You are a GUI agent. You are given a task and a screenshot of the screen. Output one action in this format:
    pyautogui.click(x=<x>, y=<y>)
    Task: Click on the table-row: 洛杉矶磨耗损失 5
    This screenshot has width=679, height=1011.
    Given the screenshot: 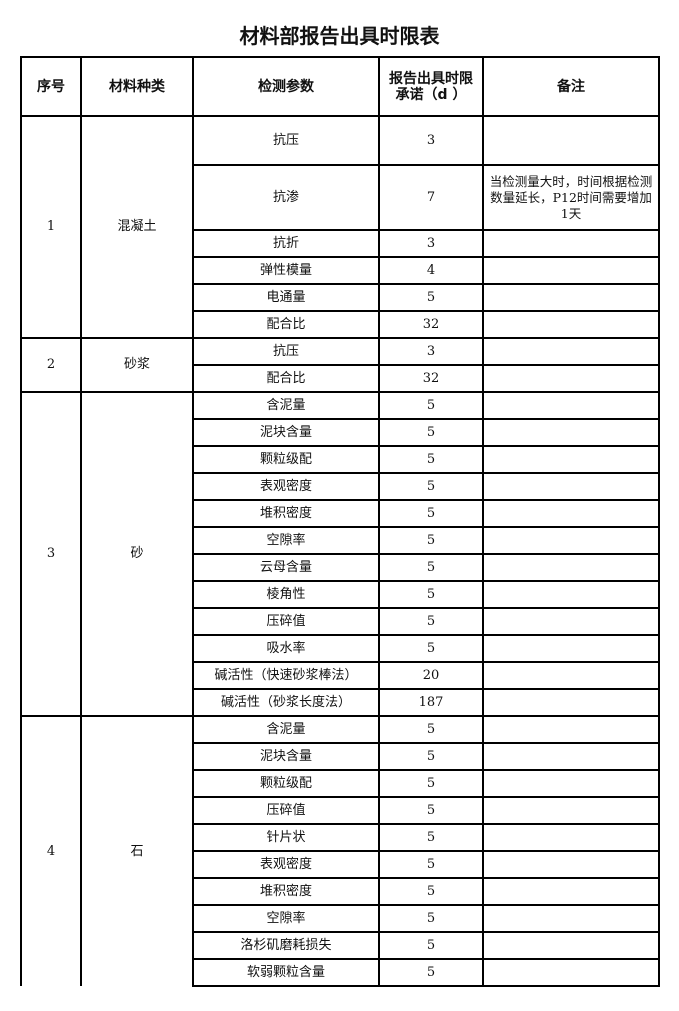 What is the action you would take?
    pyautogui.click(x=340, y=945)
    